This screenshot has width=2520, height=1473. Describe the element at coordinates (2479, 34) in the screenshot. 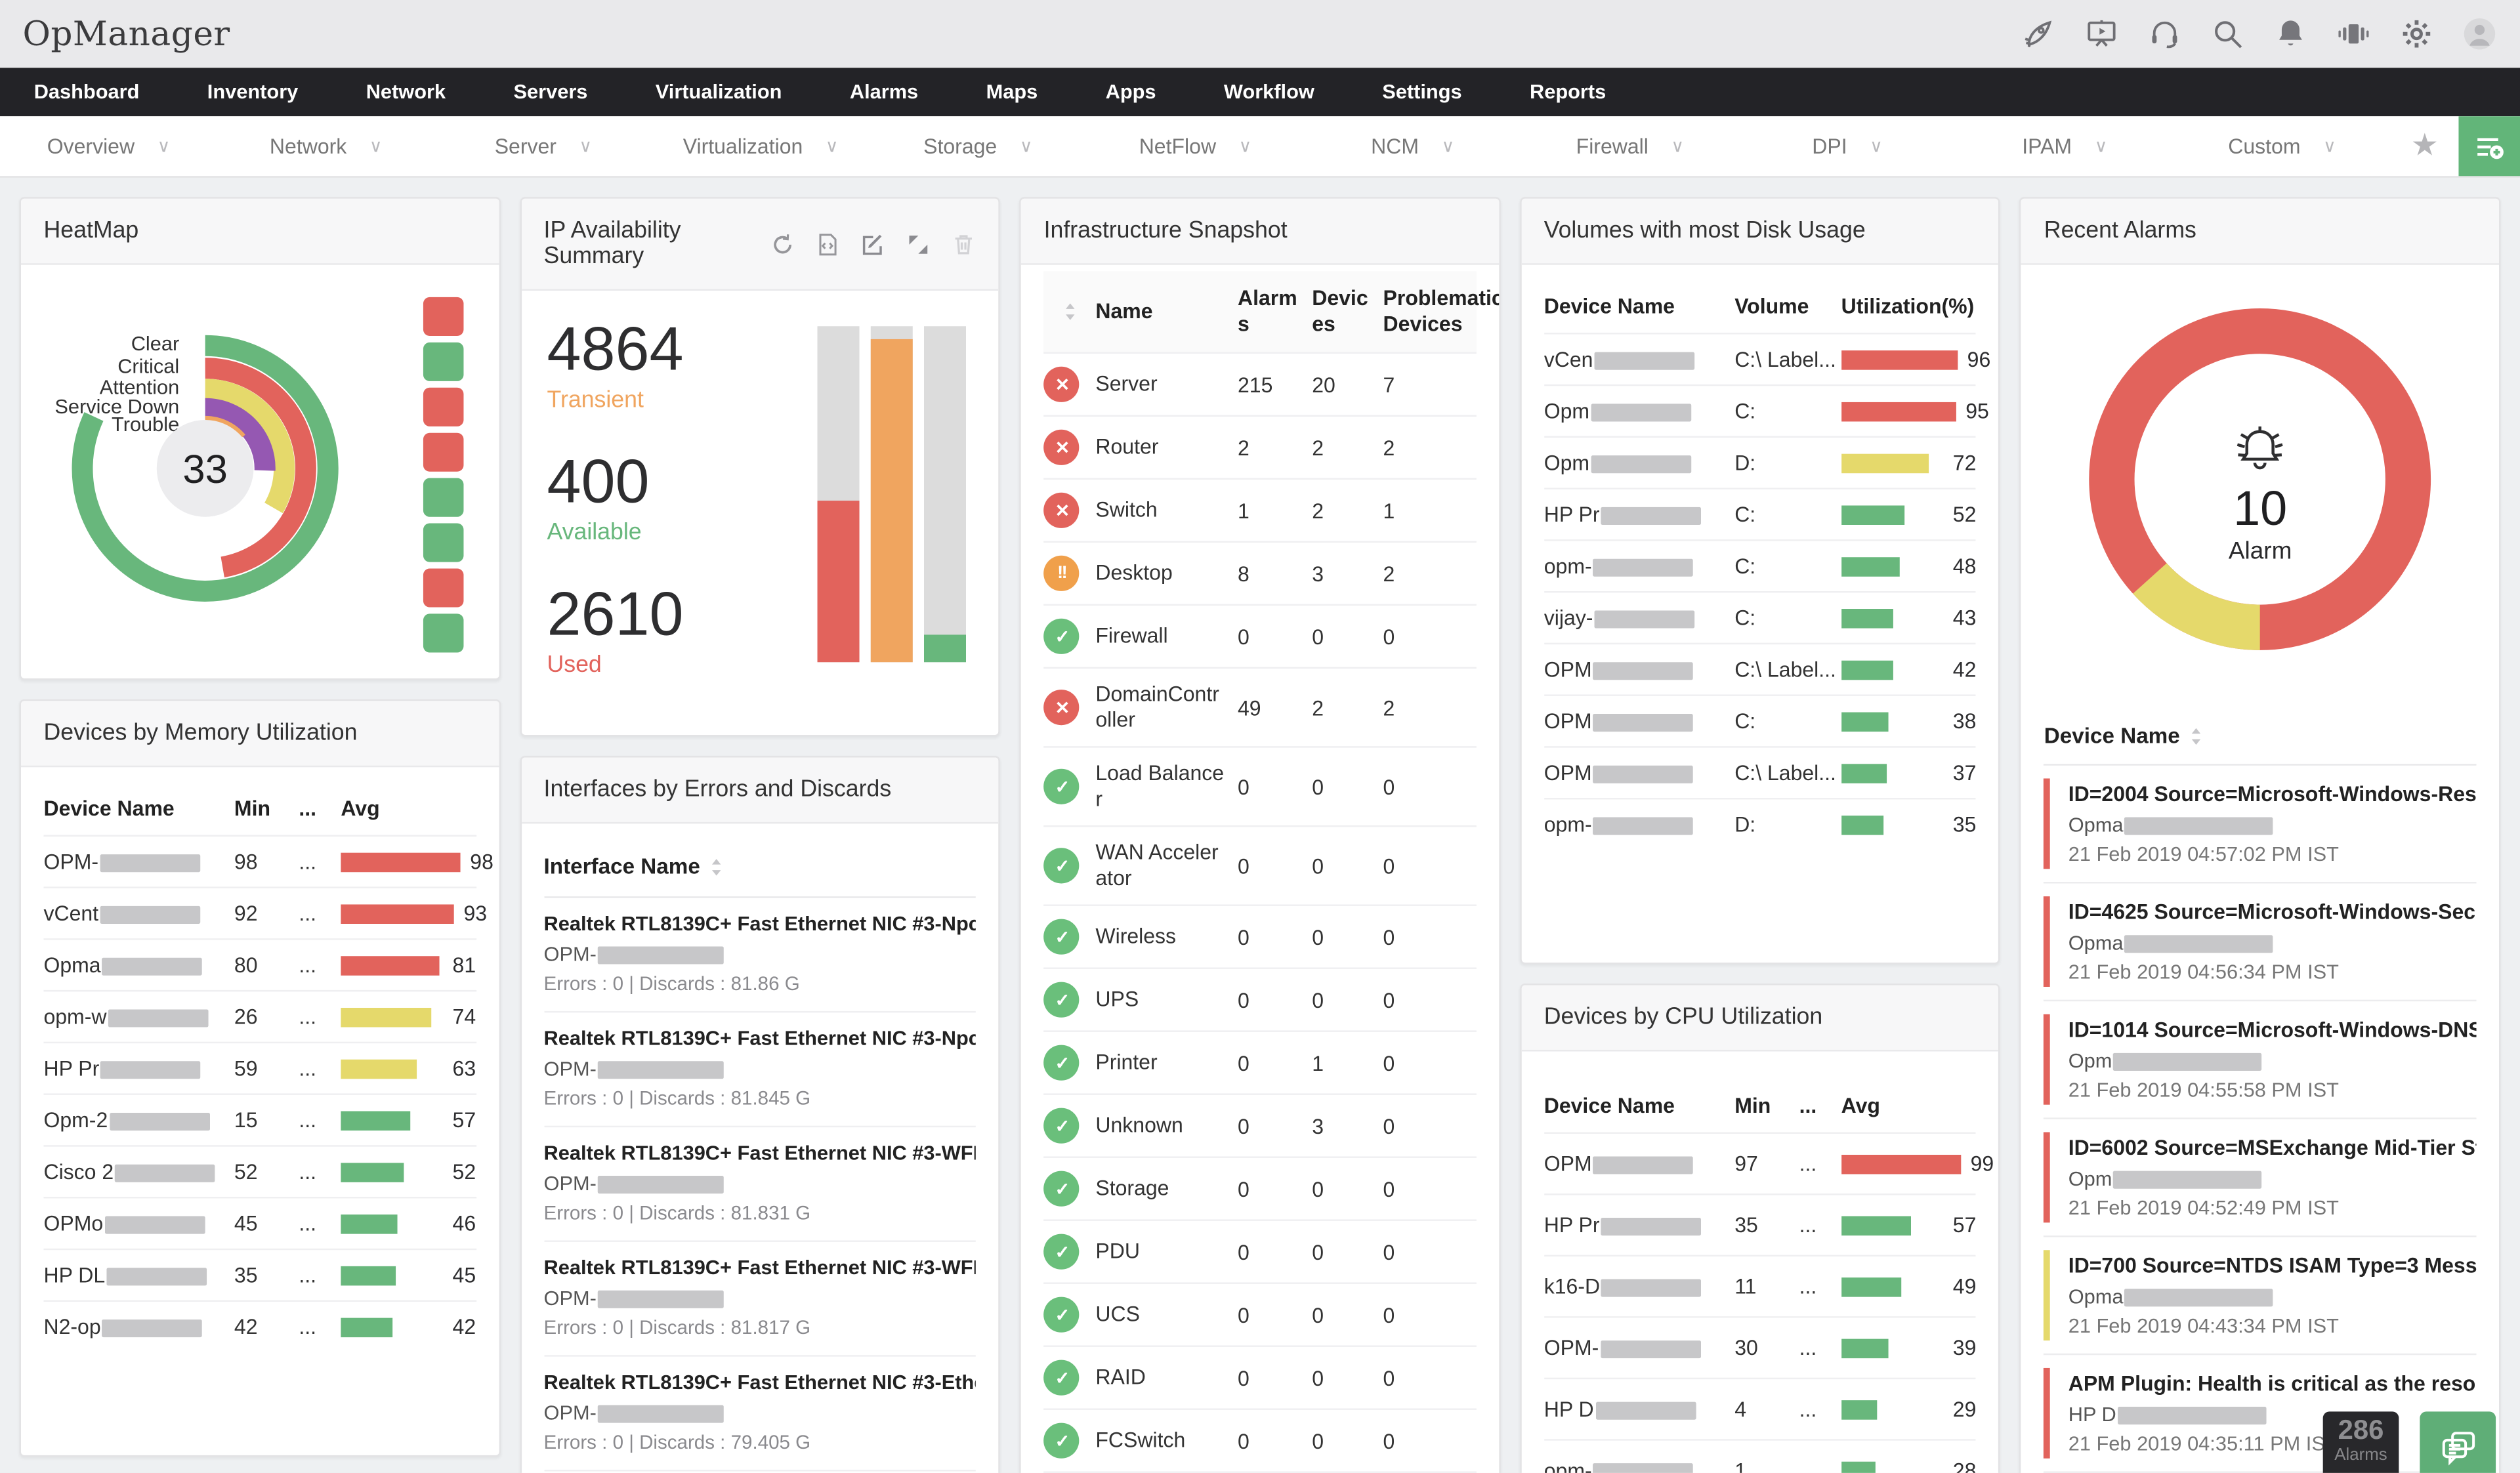

I see `avatar` at that location.